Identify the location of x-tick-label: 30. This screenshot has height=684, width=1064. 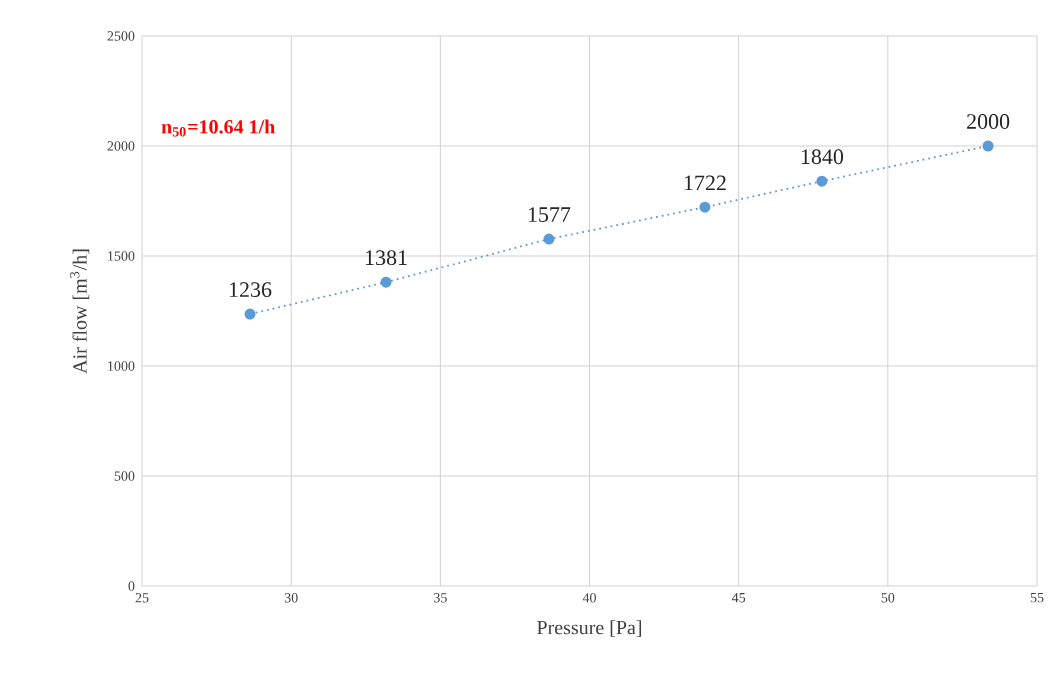
(291, 598).